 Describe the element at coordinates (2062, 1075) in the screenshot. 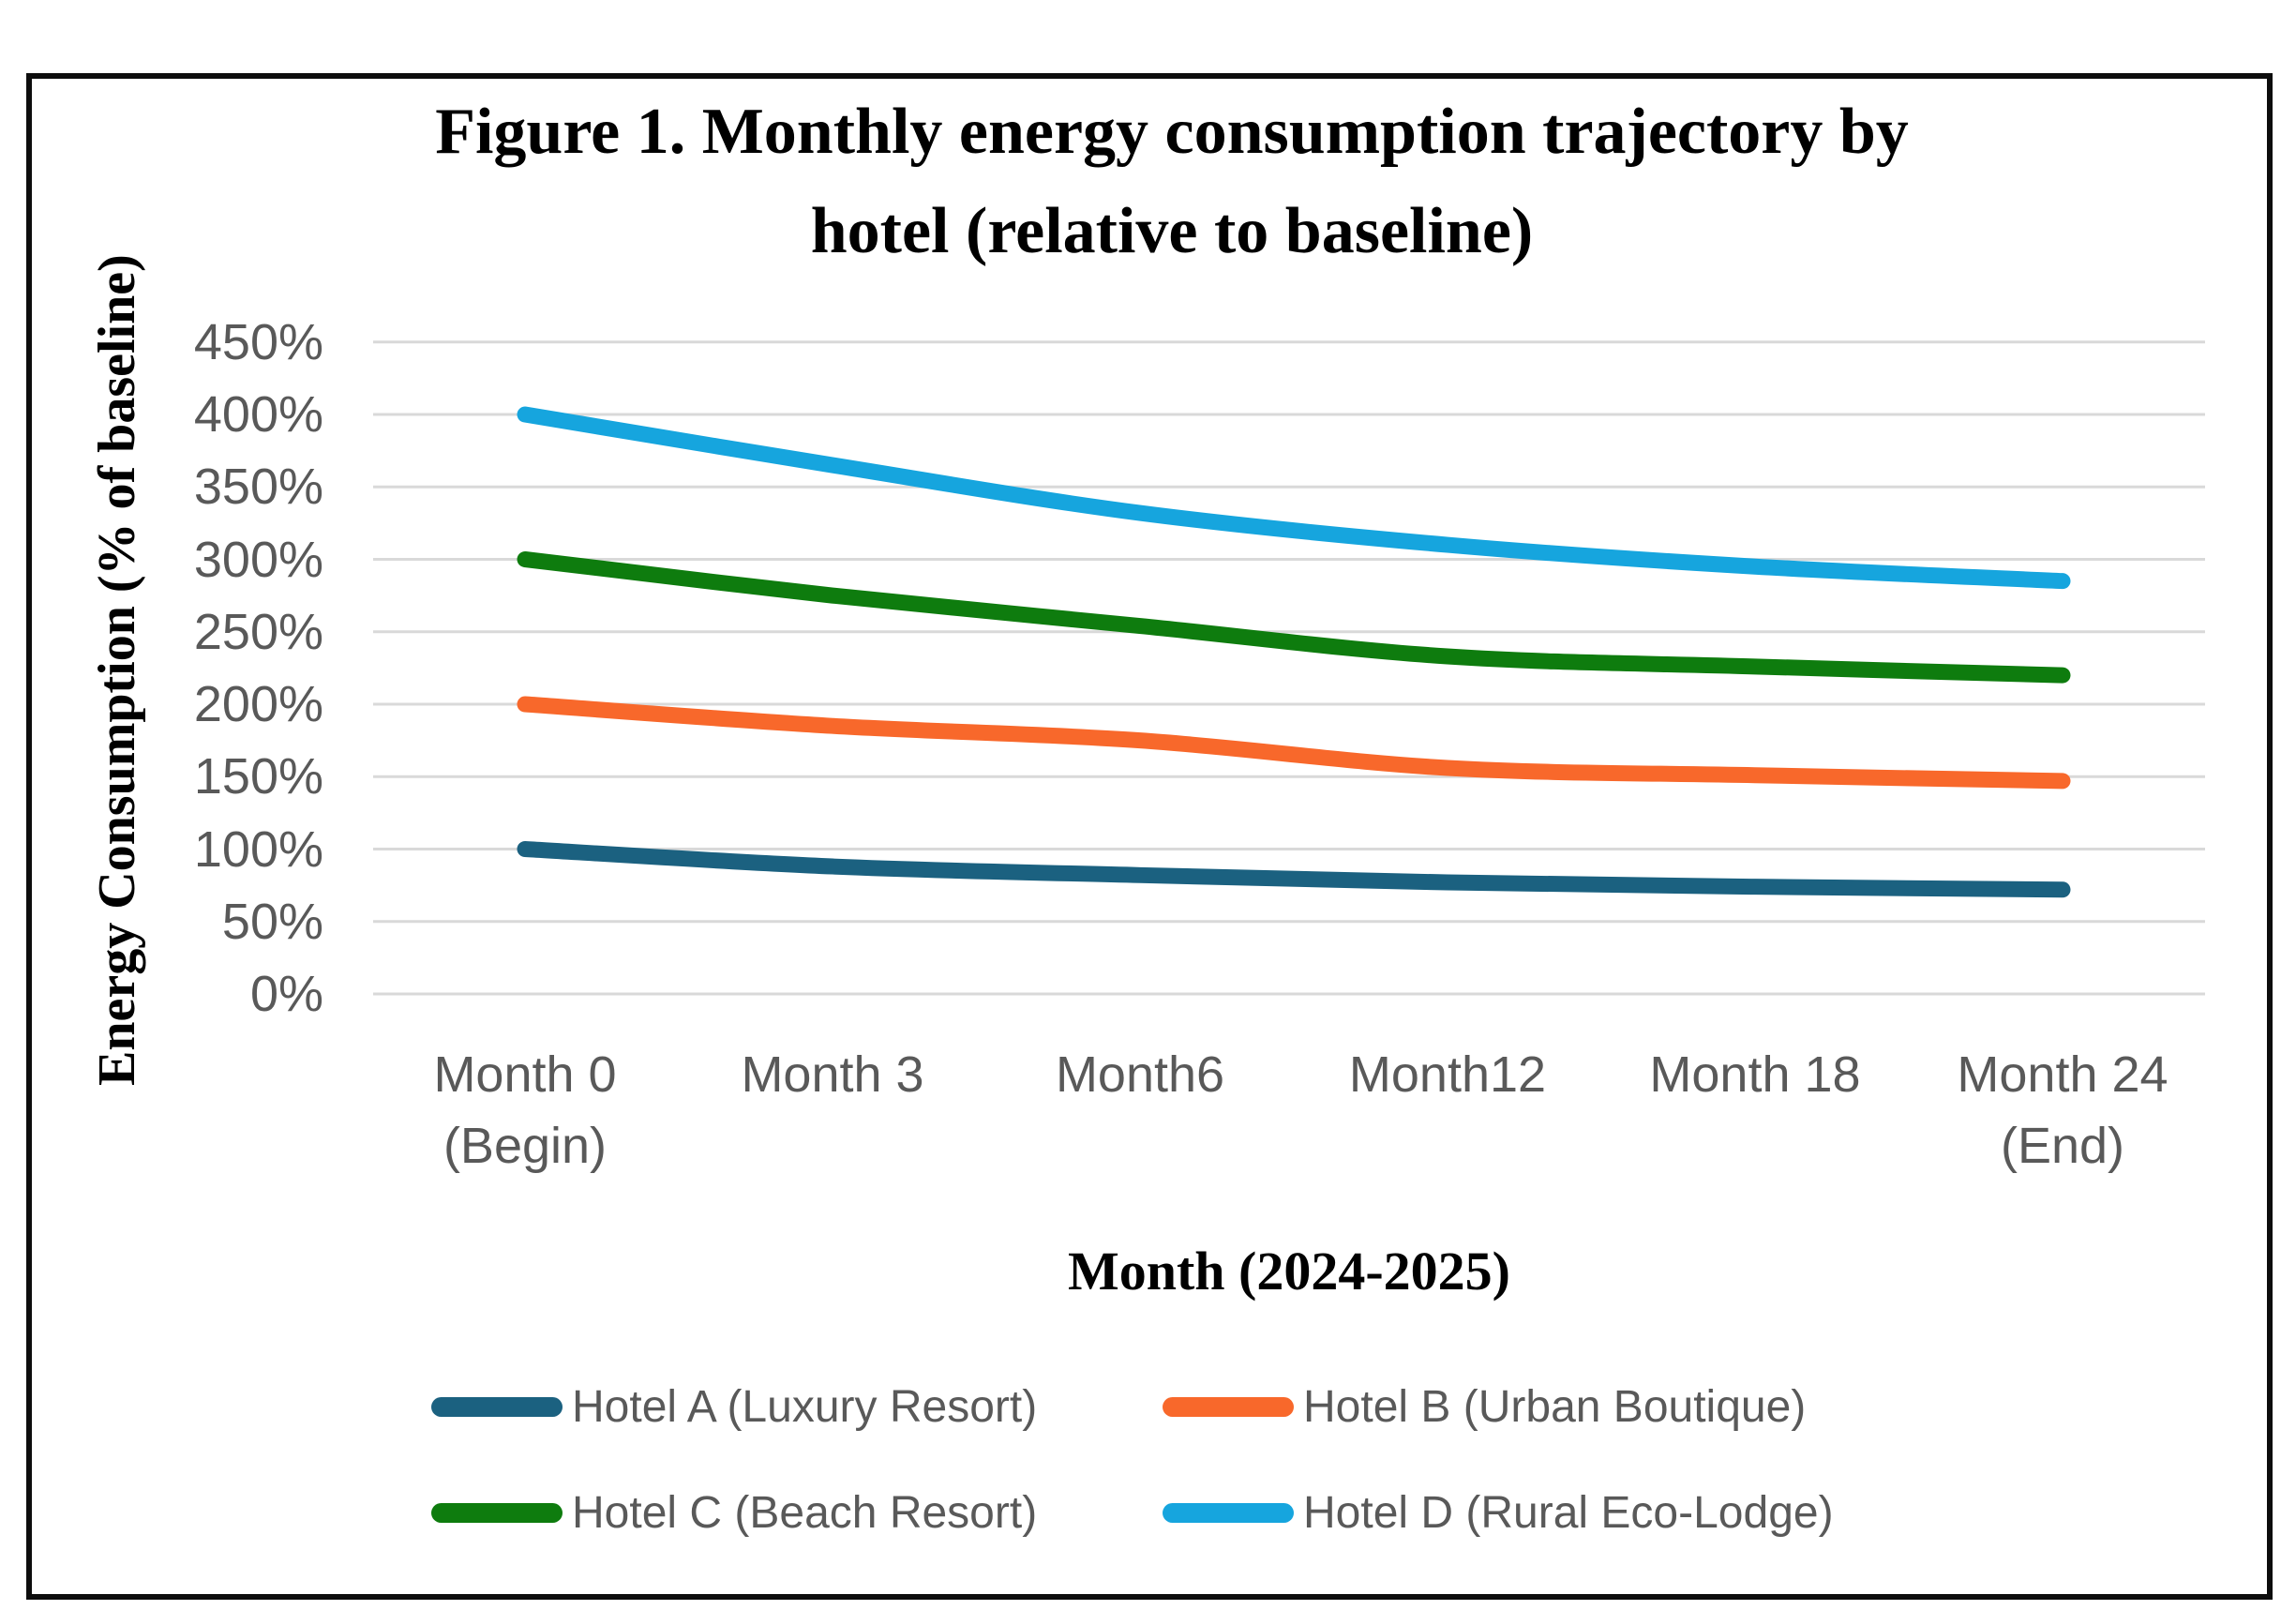

I see `x-tick-label-line: Month 24` at that location.